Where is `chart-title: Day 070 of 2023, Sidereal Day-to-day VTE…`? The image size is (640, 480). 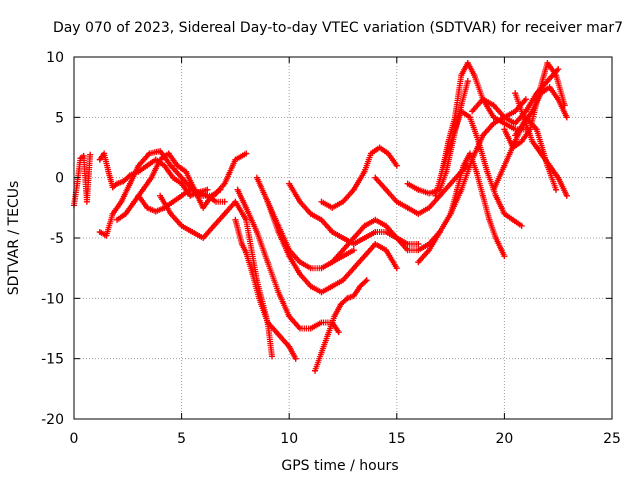 chart-title: Day 070 of 2023, Sidereal Day-to-day VTE… is located at coordinates (338, 28).